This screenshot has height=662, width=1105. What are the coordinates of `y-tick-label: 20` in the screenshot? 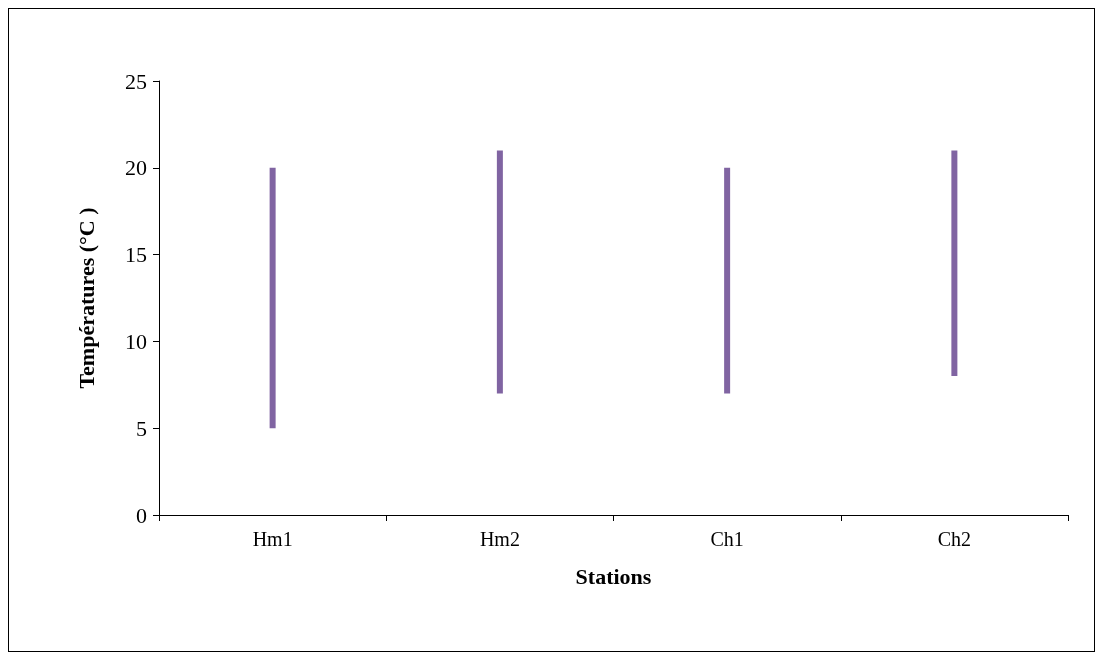 It's located at (136, 168).